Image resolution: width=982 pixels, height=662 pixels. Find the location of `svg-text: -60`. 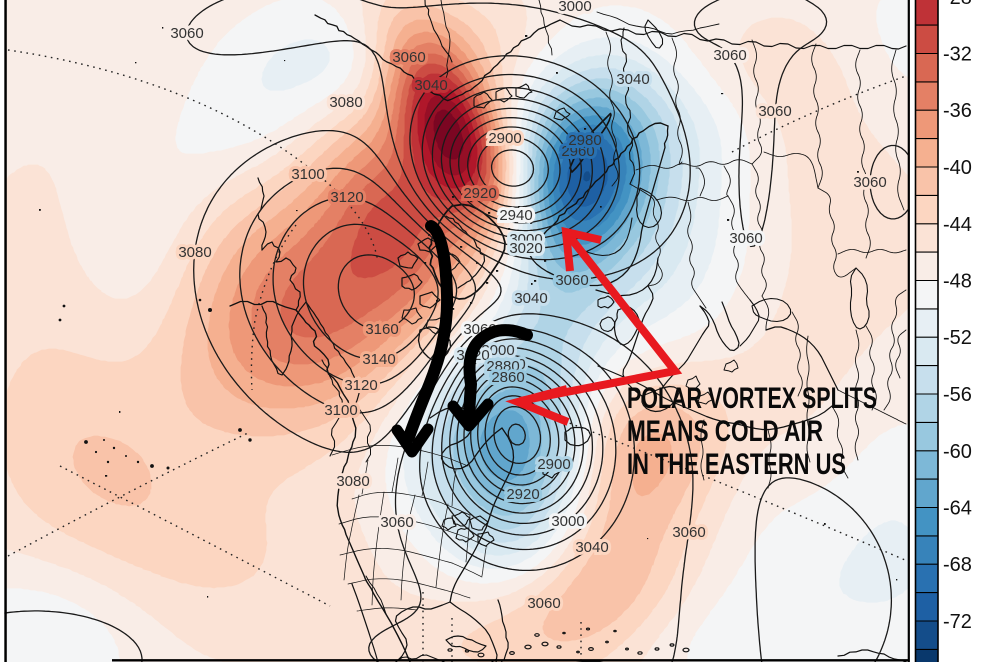

svg-text: -60 is located at coordinates (957, 452).